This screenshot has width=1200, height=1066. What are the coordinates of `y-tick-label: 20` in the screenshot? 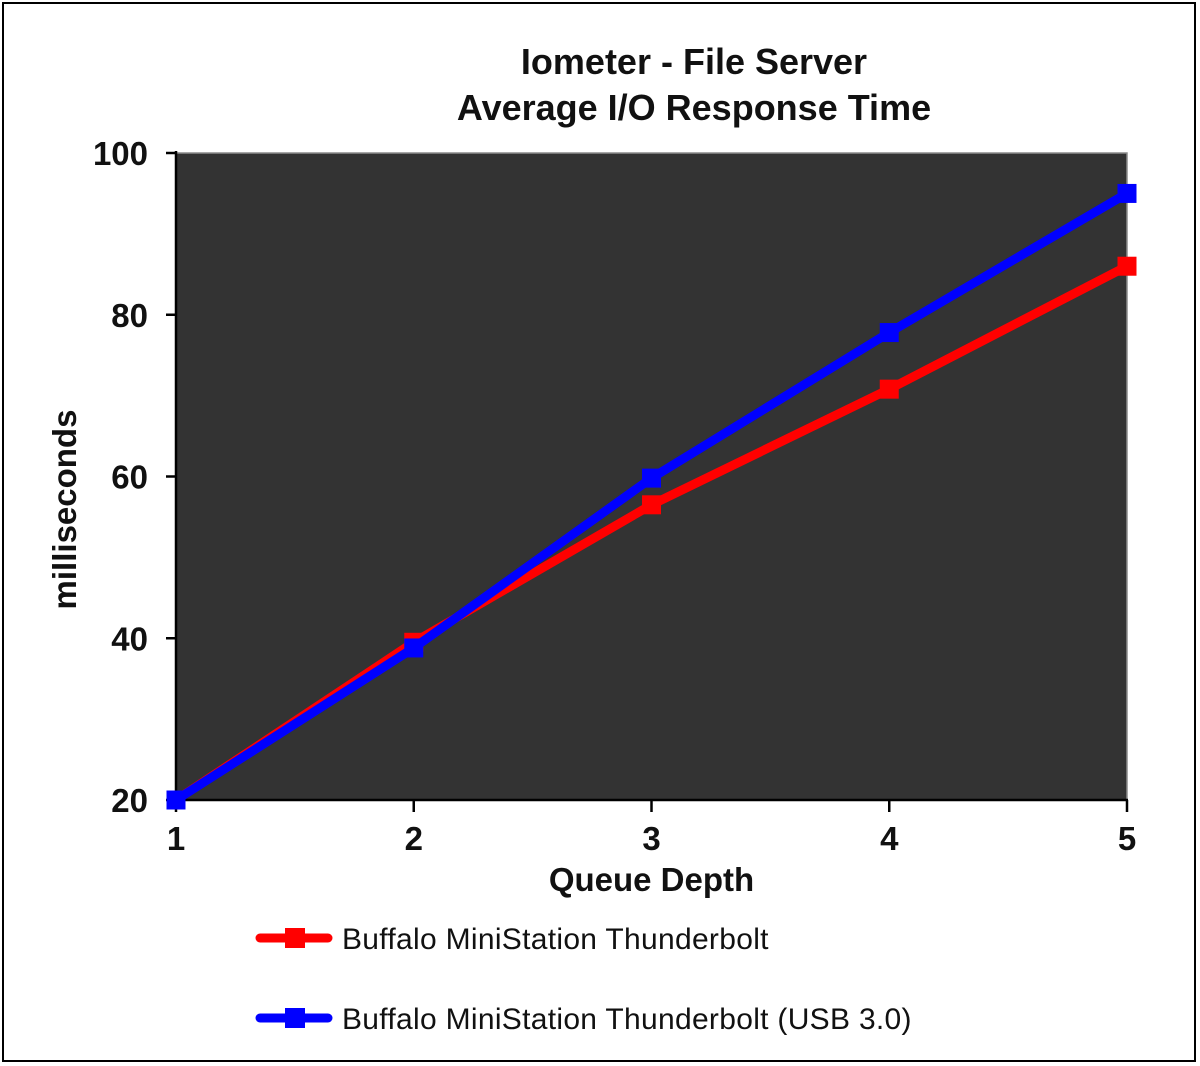 It's located at (129, 800).